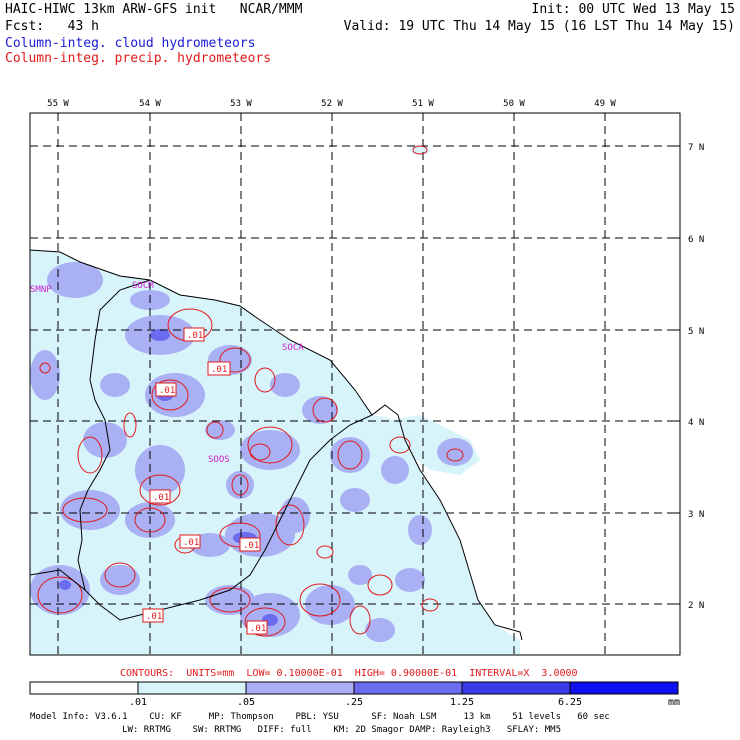 The height and width of the screenshot is (740, 740). What do you see at coordinates (143, 286) in the screenshot?
I see `station-label: SOCM` at bounding box center [143, 286].